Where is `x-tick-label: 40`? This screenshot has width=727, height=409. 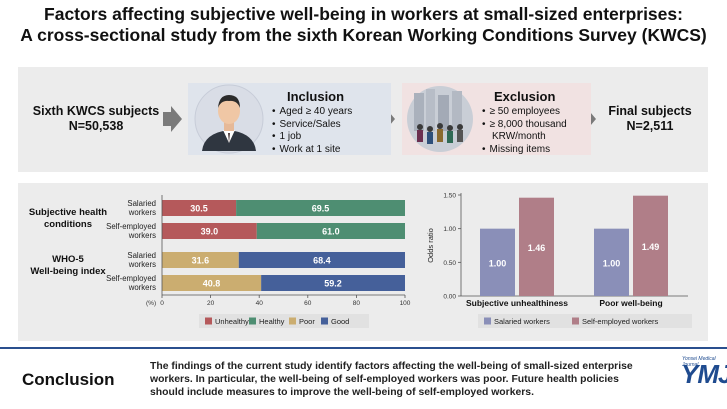 x-tick-label: 40 is located at coordinates (260, 303).